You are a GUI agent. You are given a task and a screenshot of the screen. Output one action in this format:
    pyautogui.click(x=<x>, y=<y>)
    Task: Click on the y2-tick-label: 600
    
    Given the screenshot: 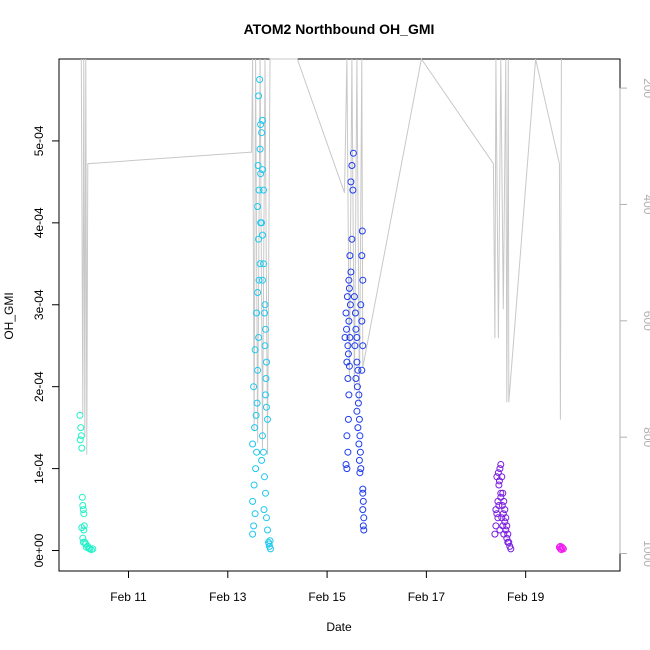 What is the action you would take?
    pyautogui.click(x=645, y=321)
    